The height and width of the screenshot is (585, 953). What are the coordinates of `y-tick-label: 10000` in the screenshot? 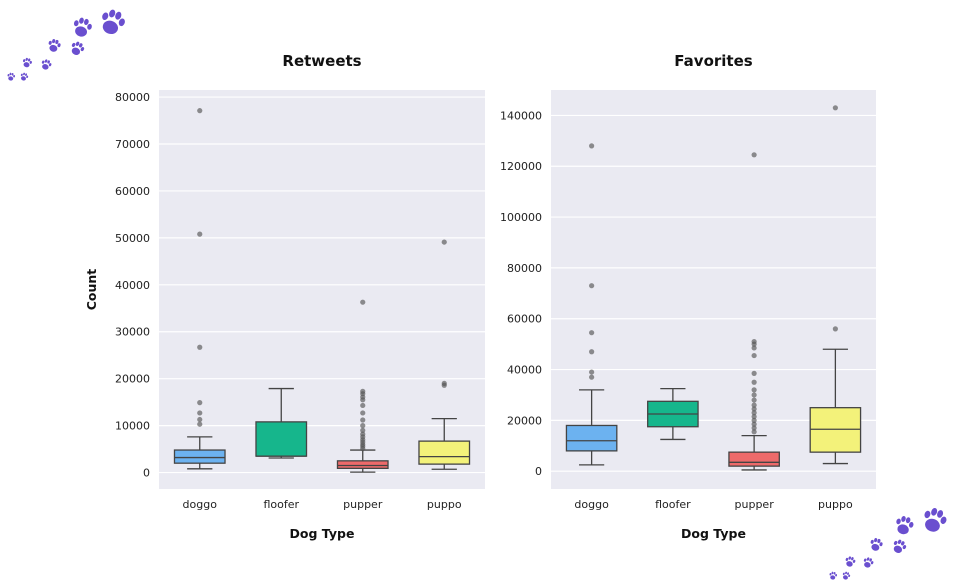 It's located at (132, 426).